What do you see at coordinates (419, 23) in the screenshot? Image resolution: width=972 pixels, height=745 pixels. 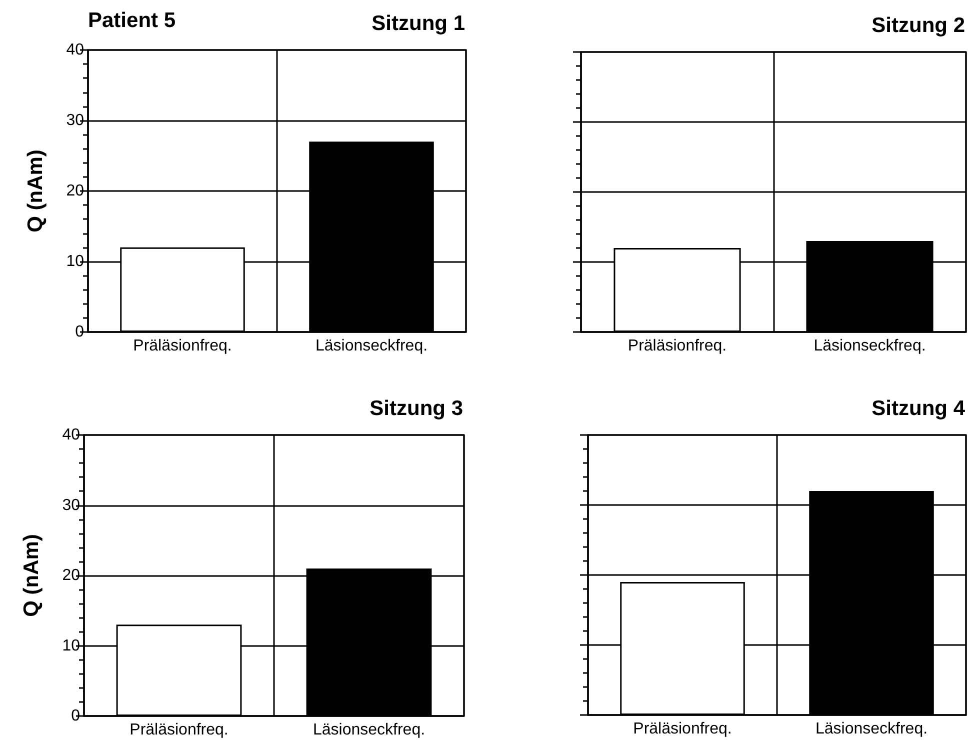 I see `chart-title: Sitzung 1` at bounding box center [419, 23].